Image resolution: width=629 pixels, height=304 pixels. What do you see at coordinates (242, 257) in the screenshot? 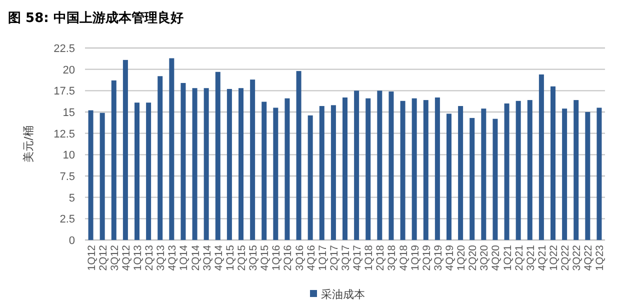
I see `x-tick-label: 2Q15` at bounding box center [242, 257].